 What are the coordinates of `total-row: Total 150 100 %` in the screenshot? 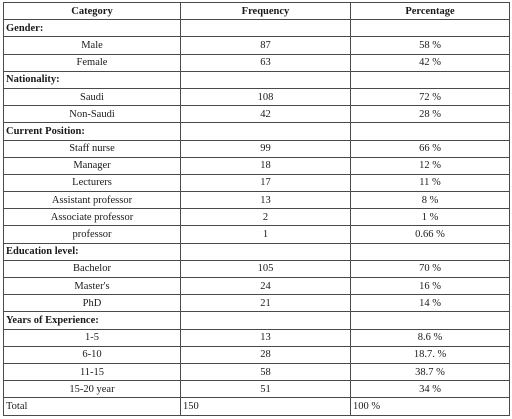 It's located at (256, 406).